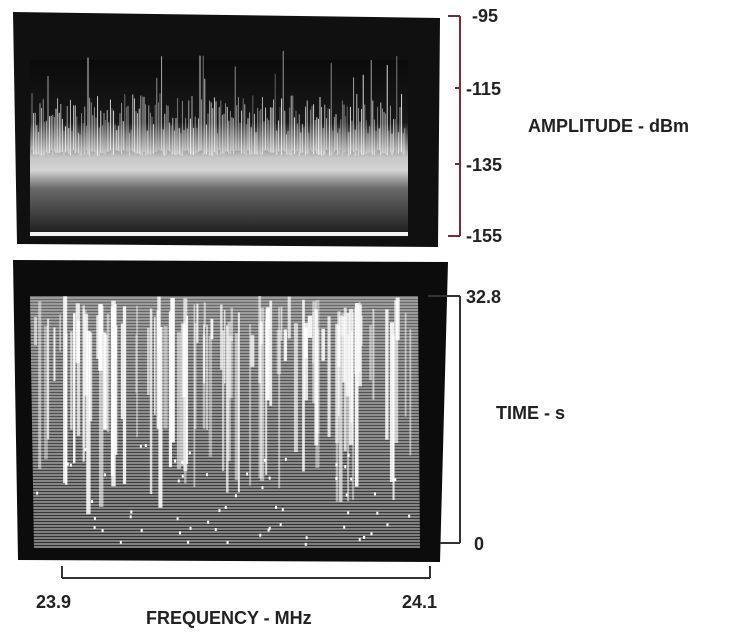  What do you see at coordinates (229, 618) in the screenshot?
I see `frequency-axis-label: FREQUENCY - MHz` at bounding box center [229, 618].